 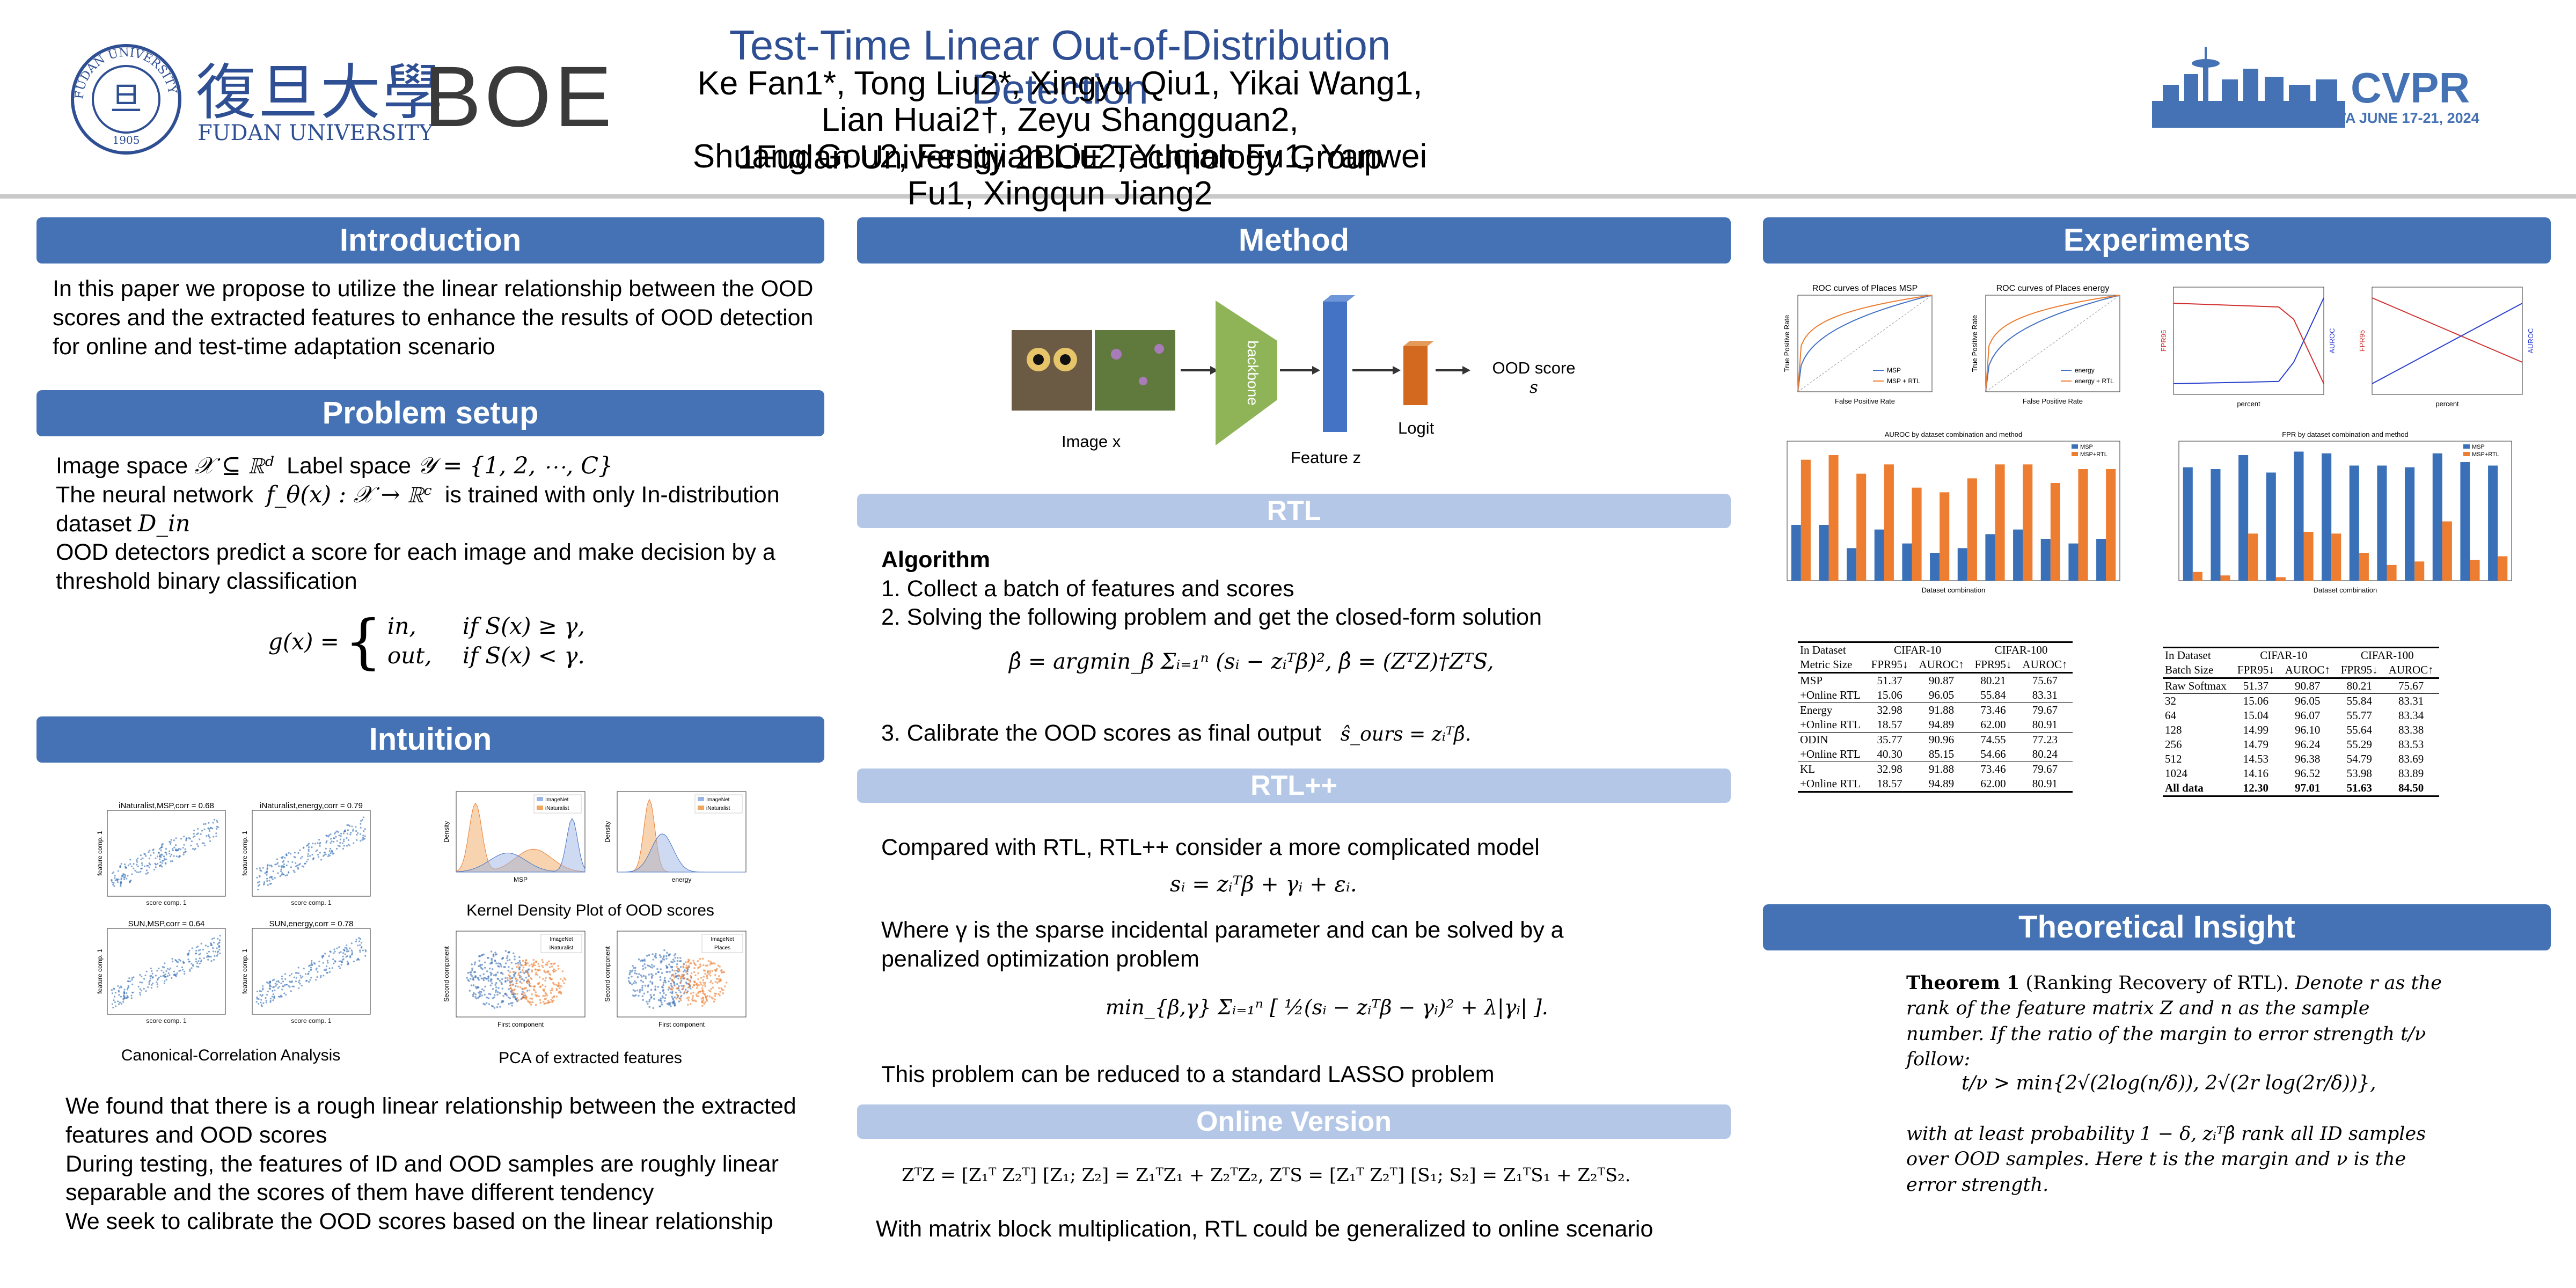 I want to click on table-cell: 83.69, so click(x=2411, y=758).